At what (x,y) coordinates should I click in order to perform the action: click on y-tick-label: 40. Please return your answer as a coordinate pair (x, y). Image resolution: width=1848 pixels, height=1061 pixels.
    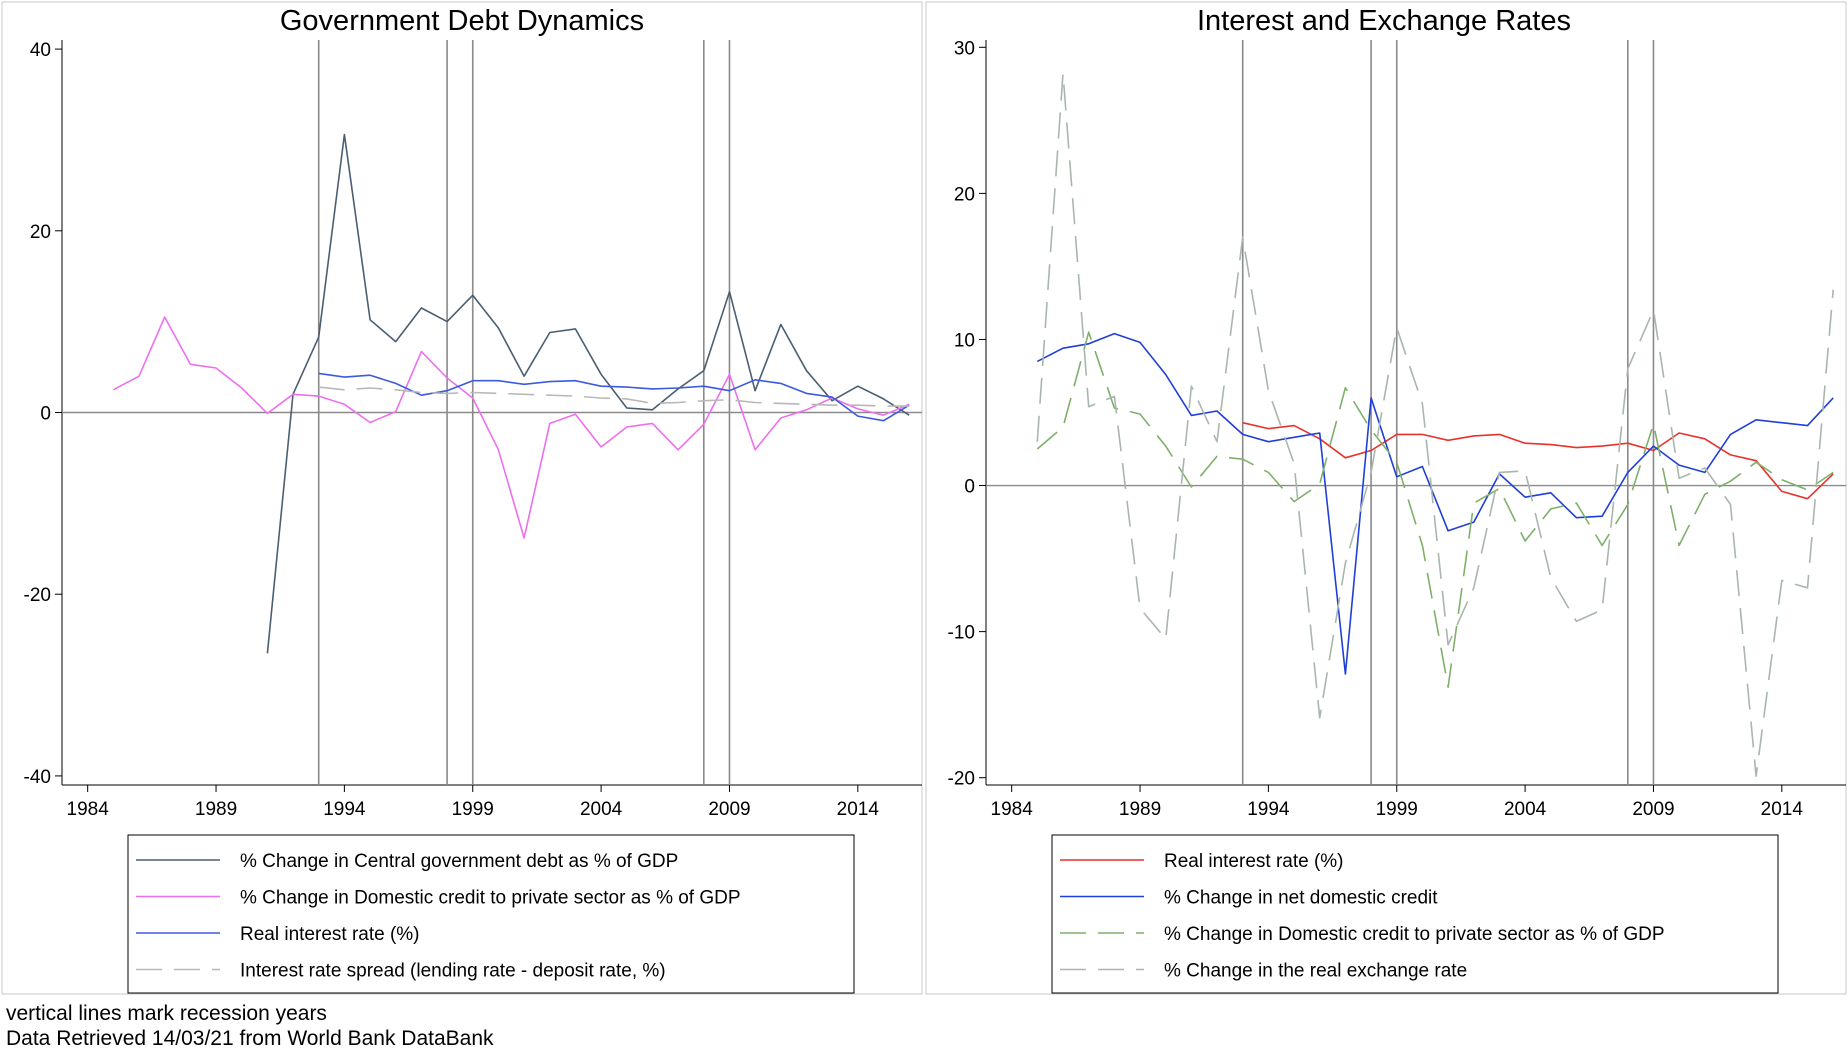
    Looking at the image, I should click on (40, 50).